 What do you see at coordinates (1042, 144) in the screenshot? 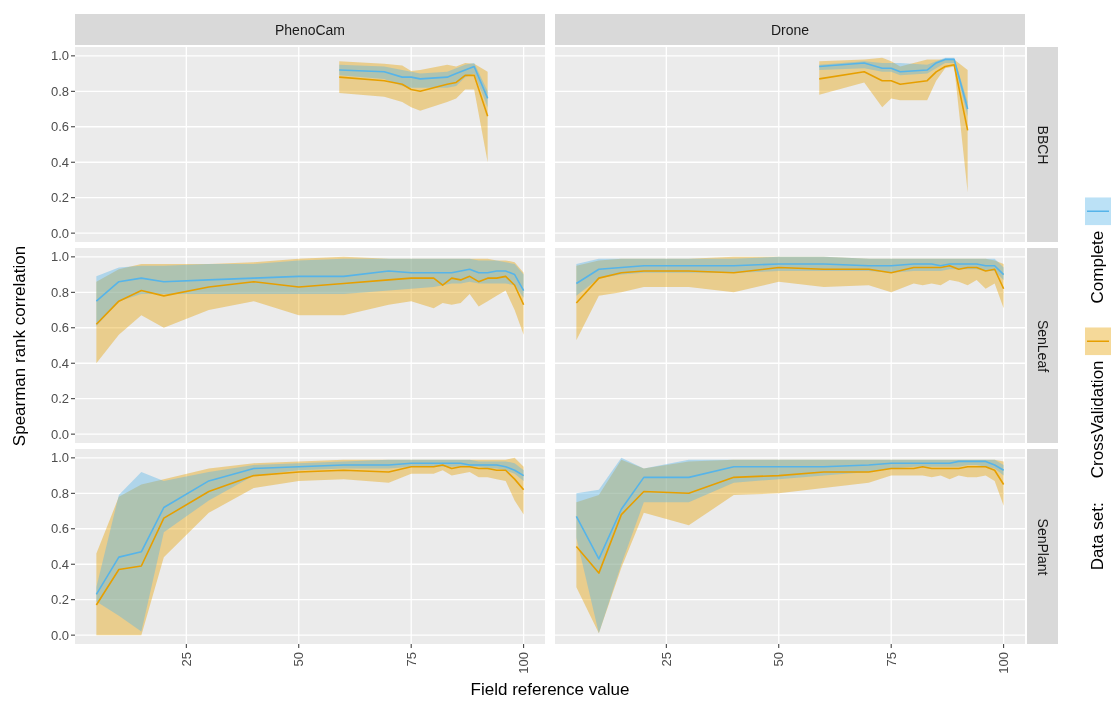
I see `y2-axis-title: BBCH` at bounding box center [1042, 144].